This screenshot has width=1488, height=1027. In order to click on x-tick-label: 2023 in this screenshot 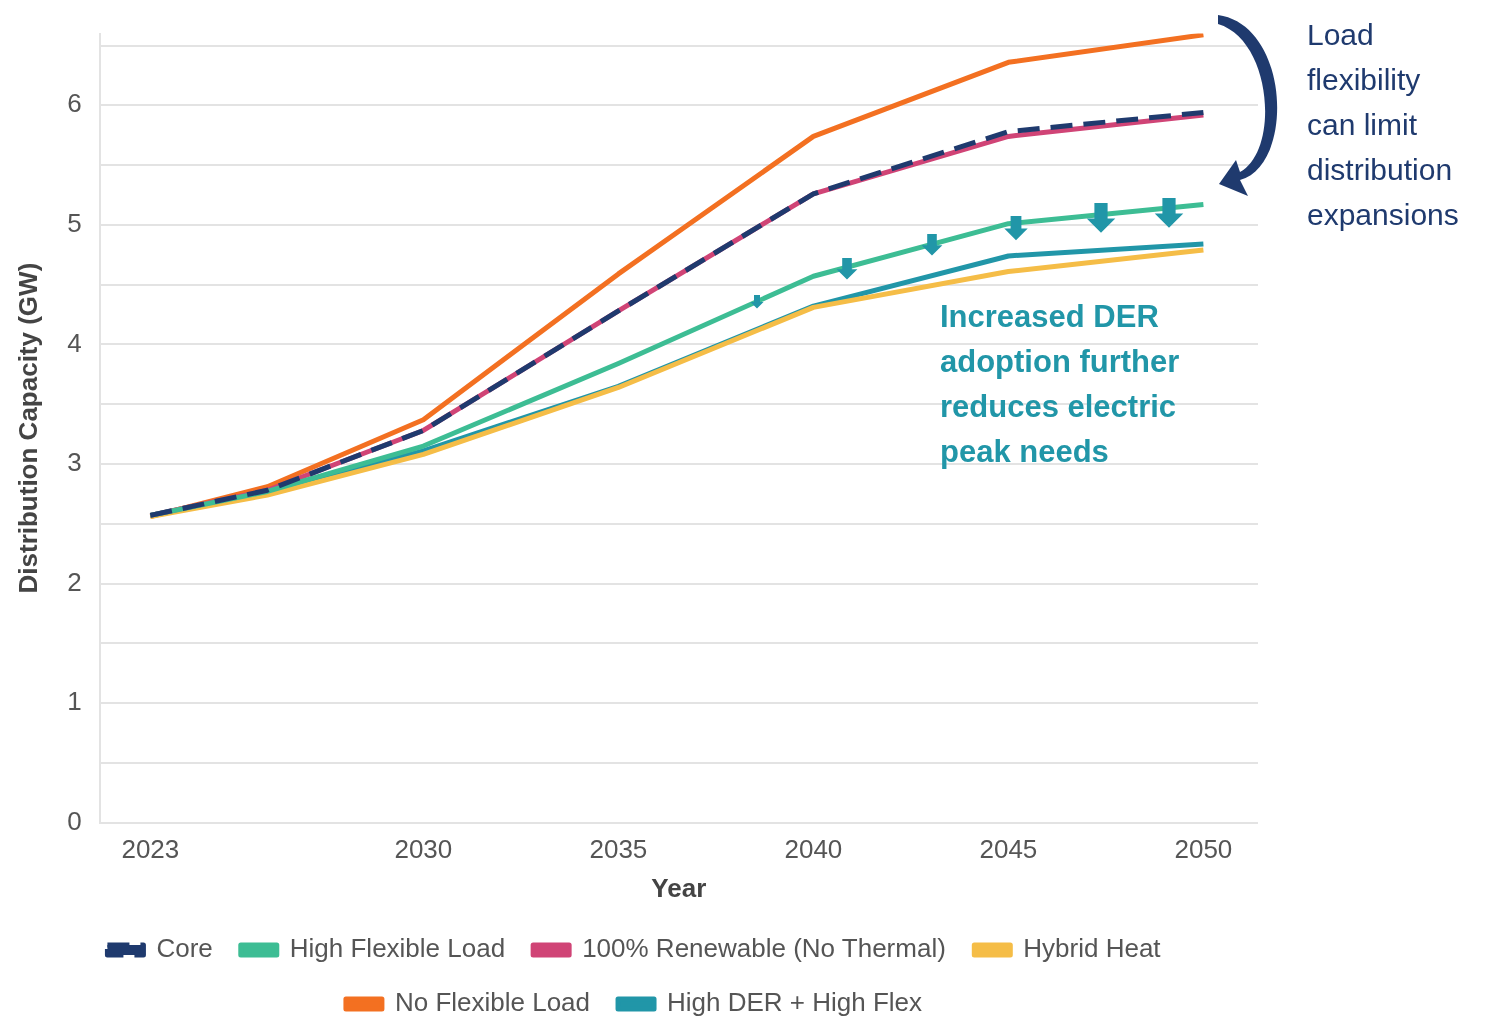, I will do `click(150, 849)`.